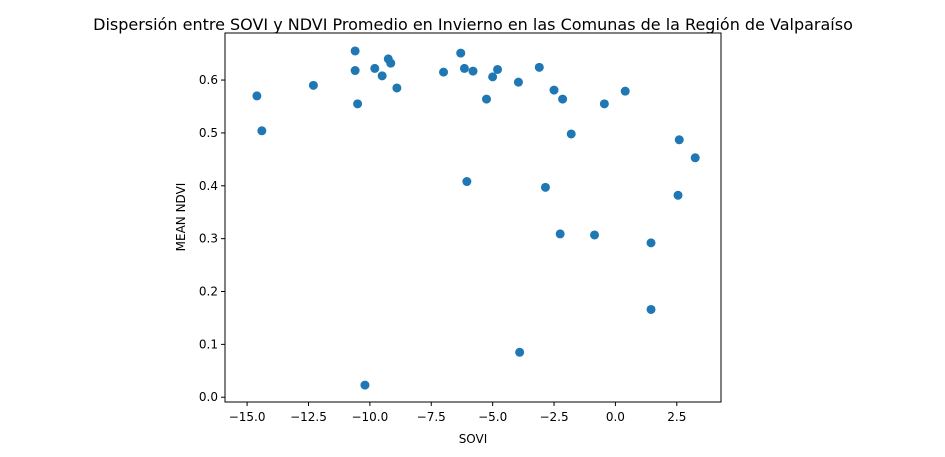  Describe the element at coordinates (615, 417) in the screenshot. I see `x-tick-label: 0.0` at that location.